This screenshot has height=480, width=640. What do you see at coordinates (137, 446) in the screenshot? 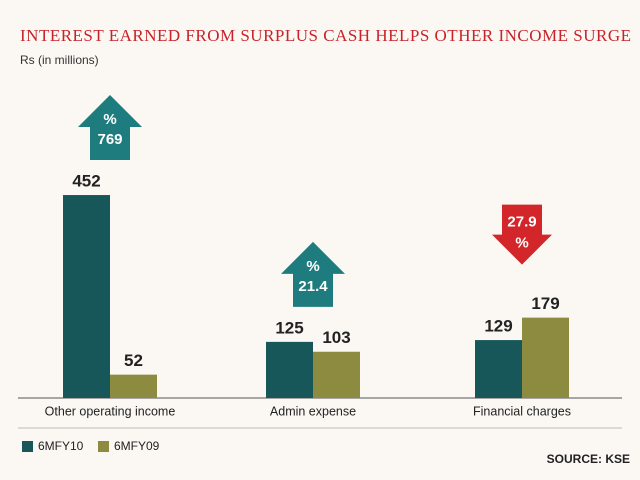
I see `legend-label: 6MFY09` at bounding box center [137, 446].